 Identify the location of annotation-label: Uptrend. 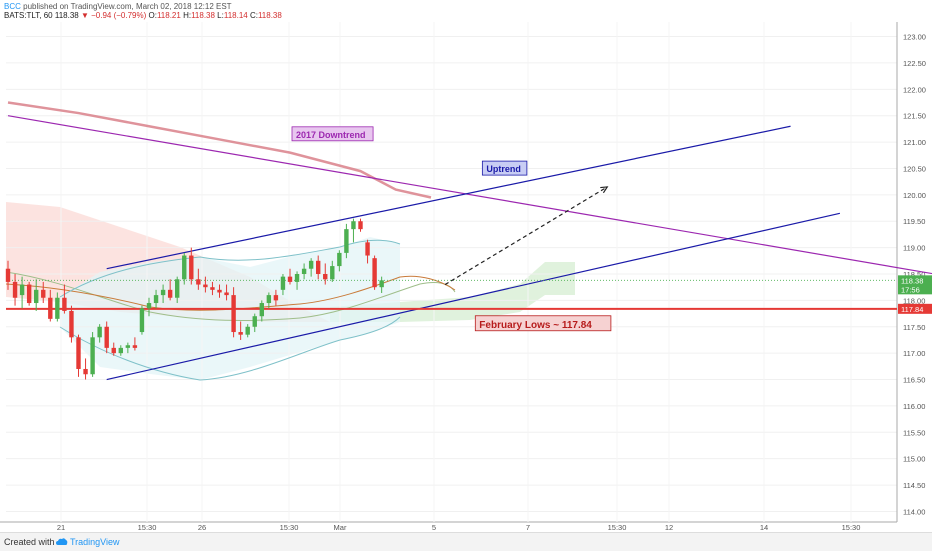
(503, 169).